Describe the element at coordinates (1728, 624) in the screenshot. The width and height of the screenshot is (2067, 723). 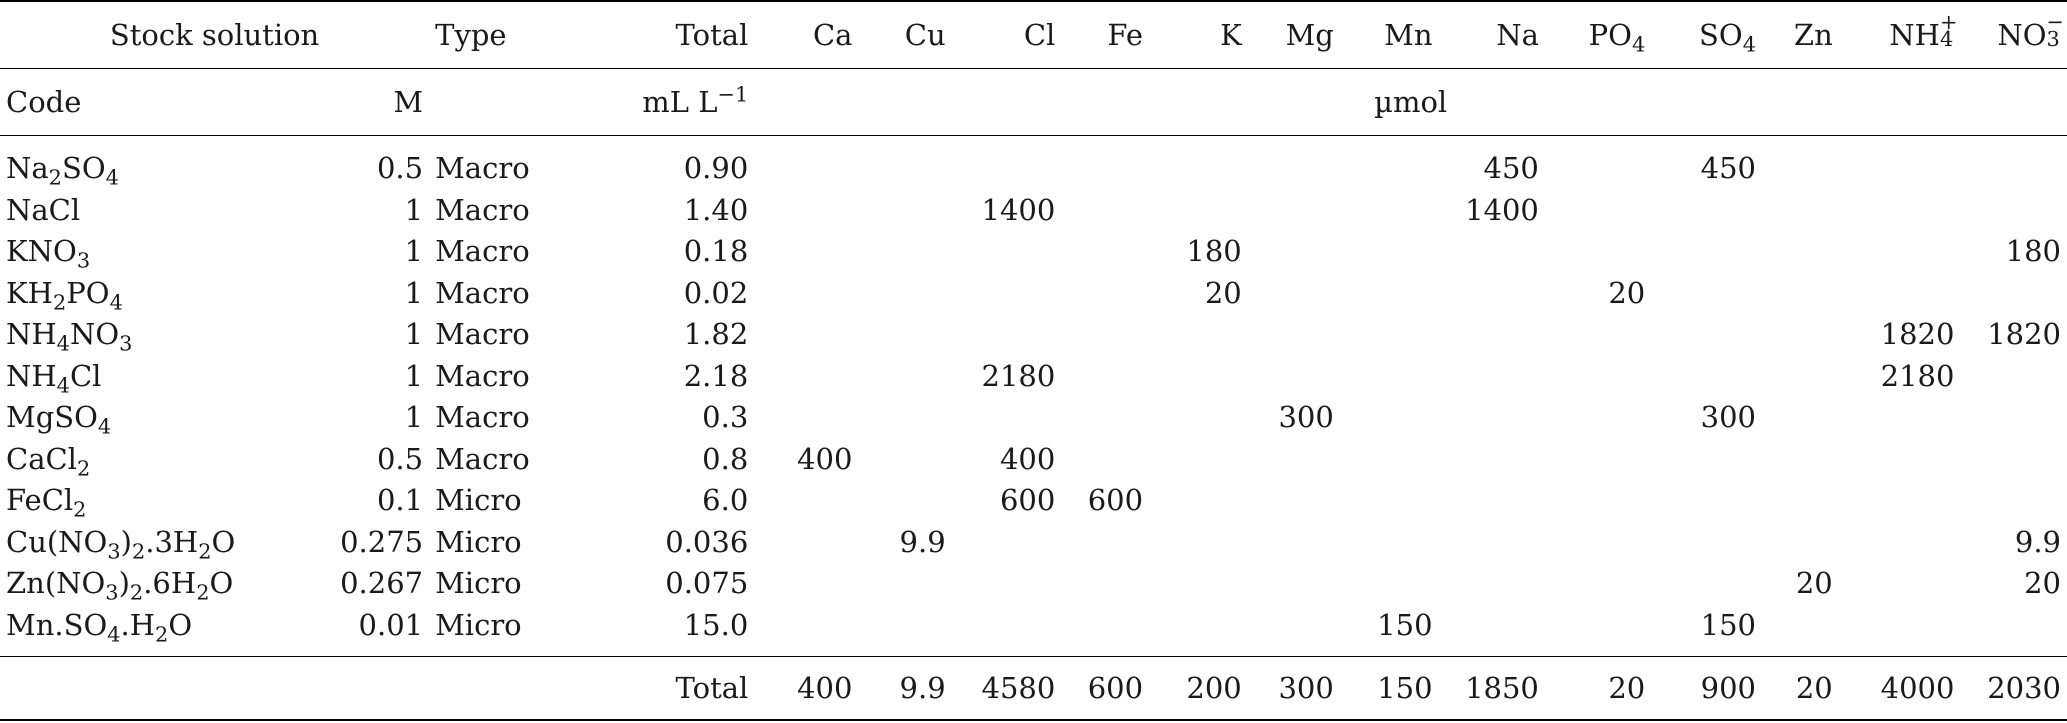
I see `row-ion-value: 150` at that location.